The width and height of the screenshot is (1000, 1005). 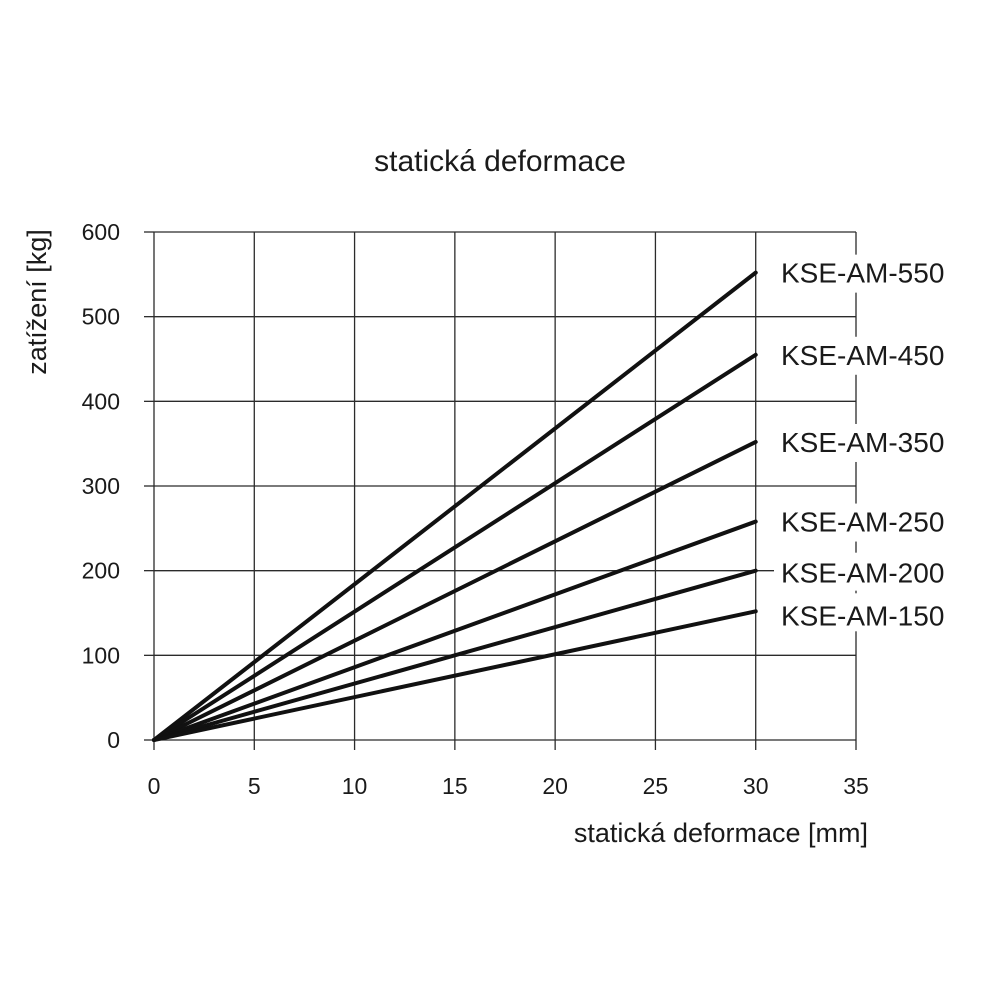 What do you see at coordinates (862, 355) in the screenshot?
I see `series-label: KSE-AM-450` at bounding box center [862, 355].